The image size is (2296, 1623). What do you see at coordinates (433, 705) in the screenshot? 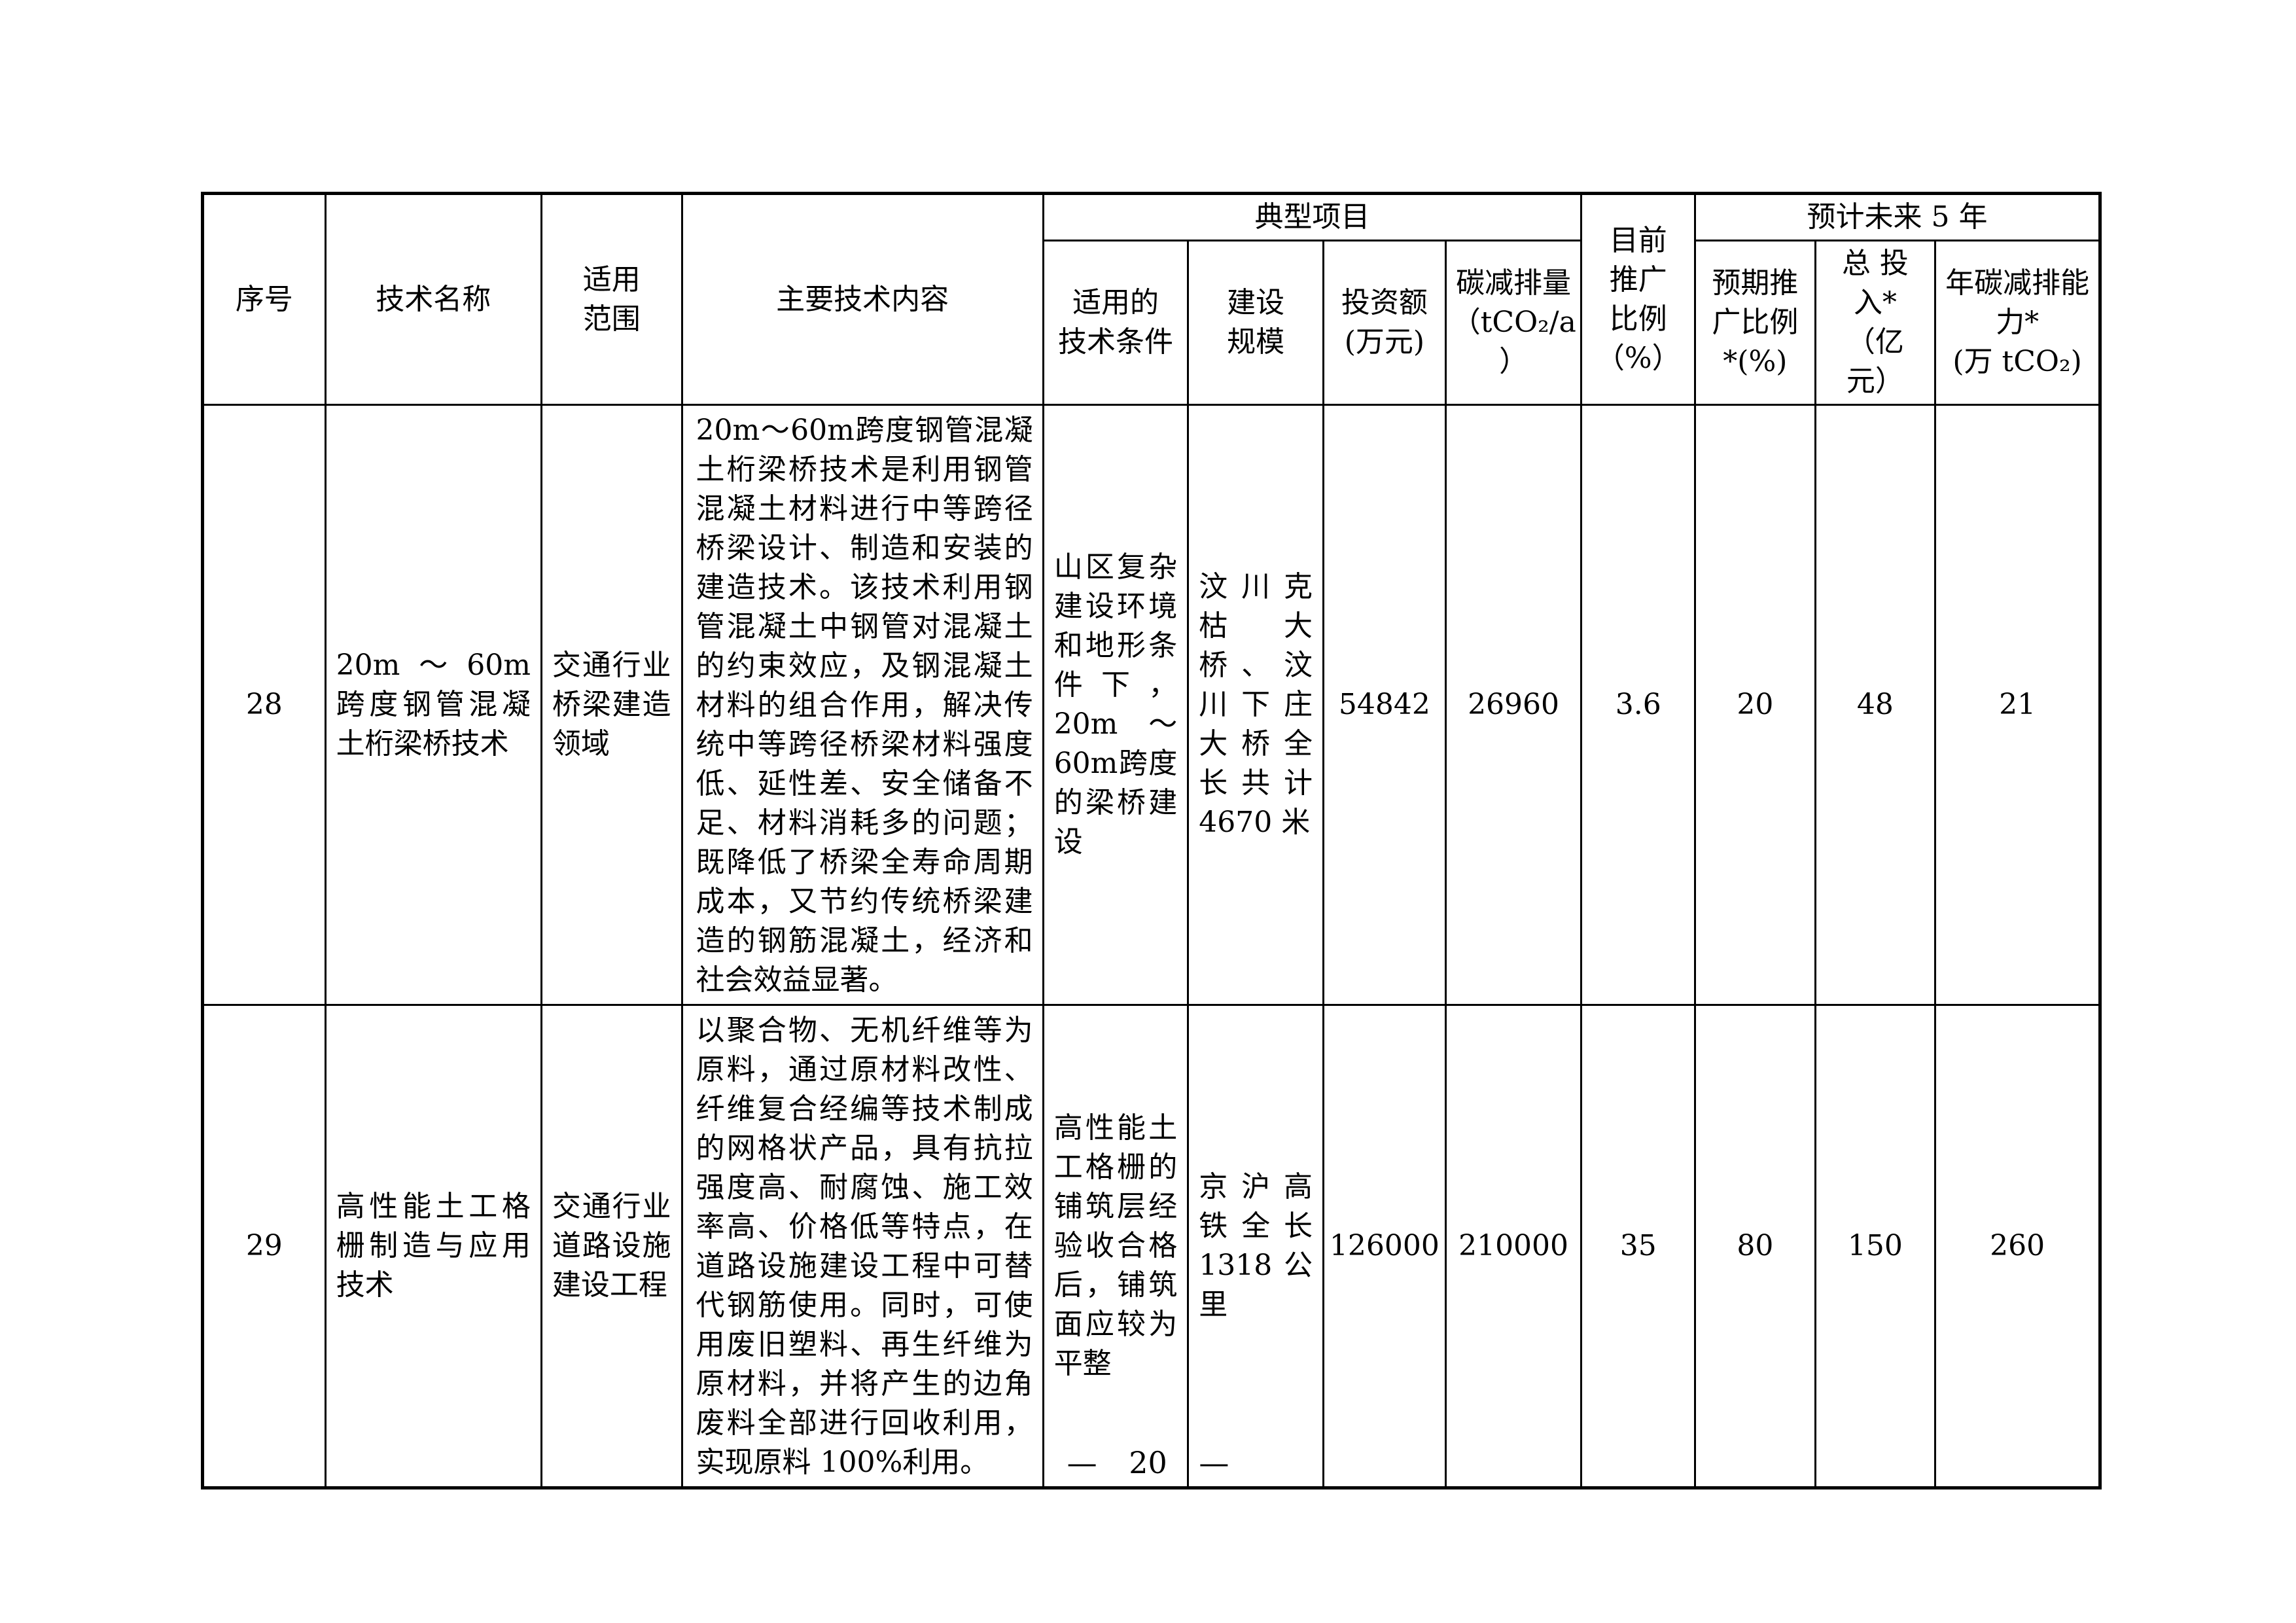
I see `cell-tech-name: 20m～60m 跨度钢管混凝土桁梁桥技术` at bounding box center [433, 705].